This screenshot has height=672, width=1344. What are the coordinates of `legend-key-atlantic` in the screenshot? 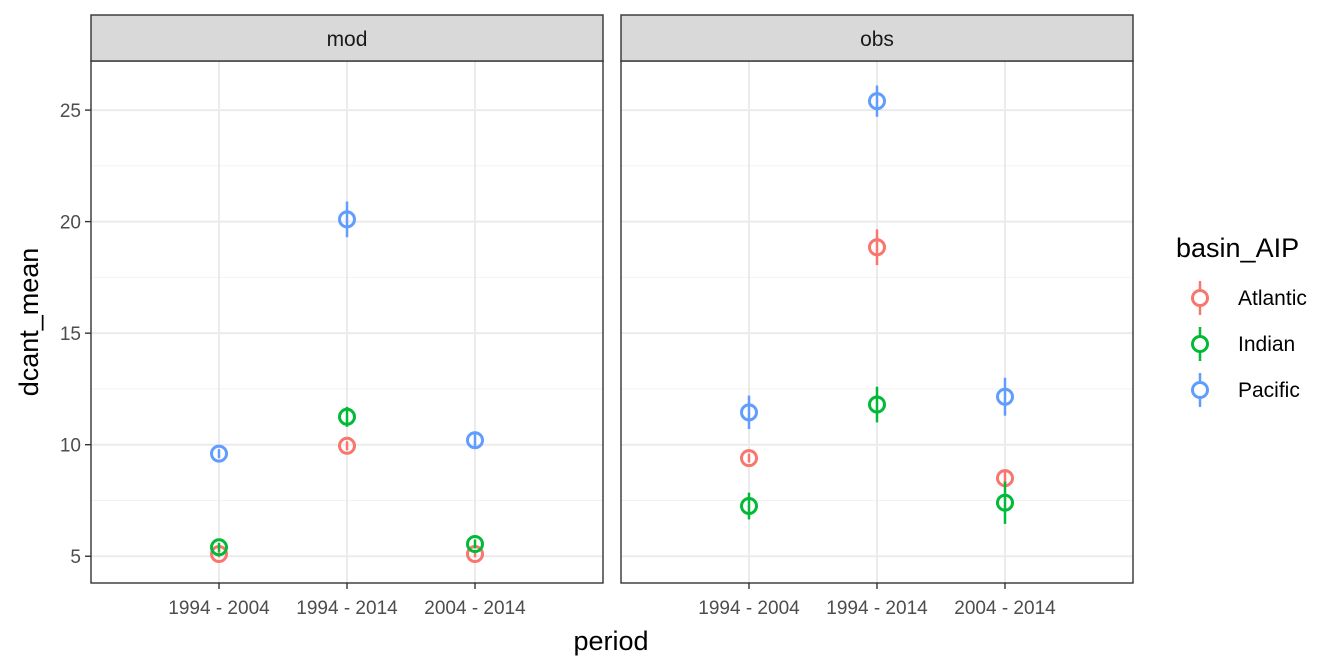 It's located at (1200, 298).